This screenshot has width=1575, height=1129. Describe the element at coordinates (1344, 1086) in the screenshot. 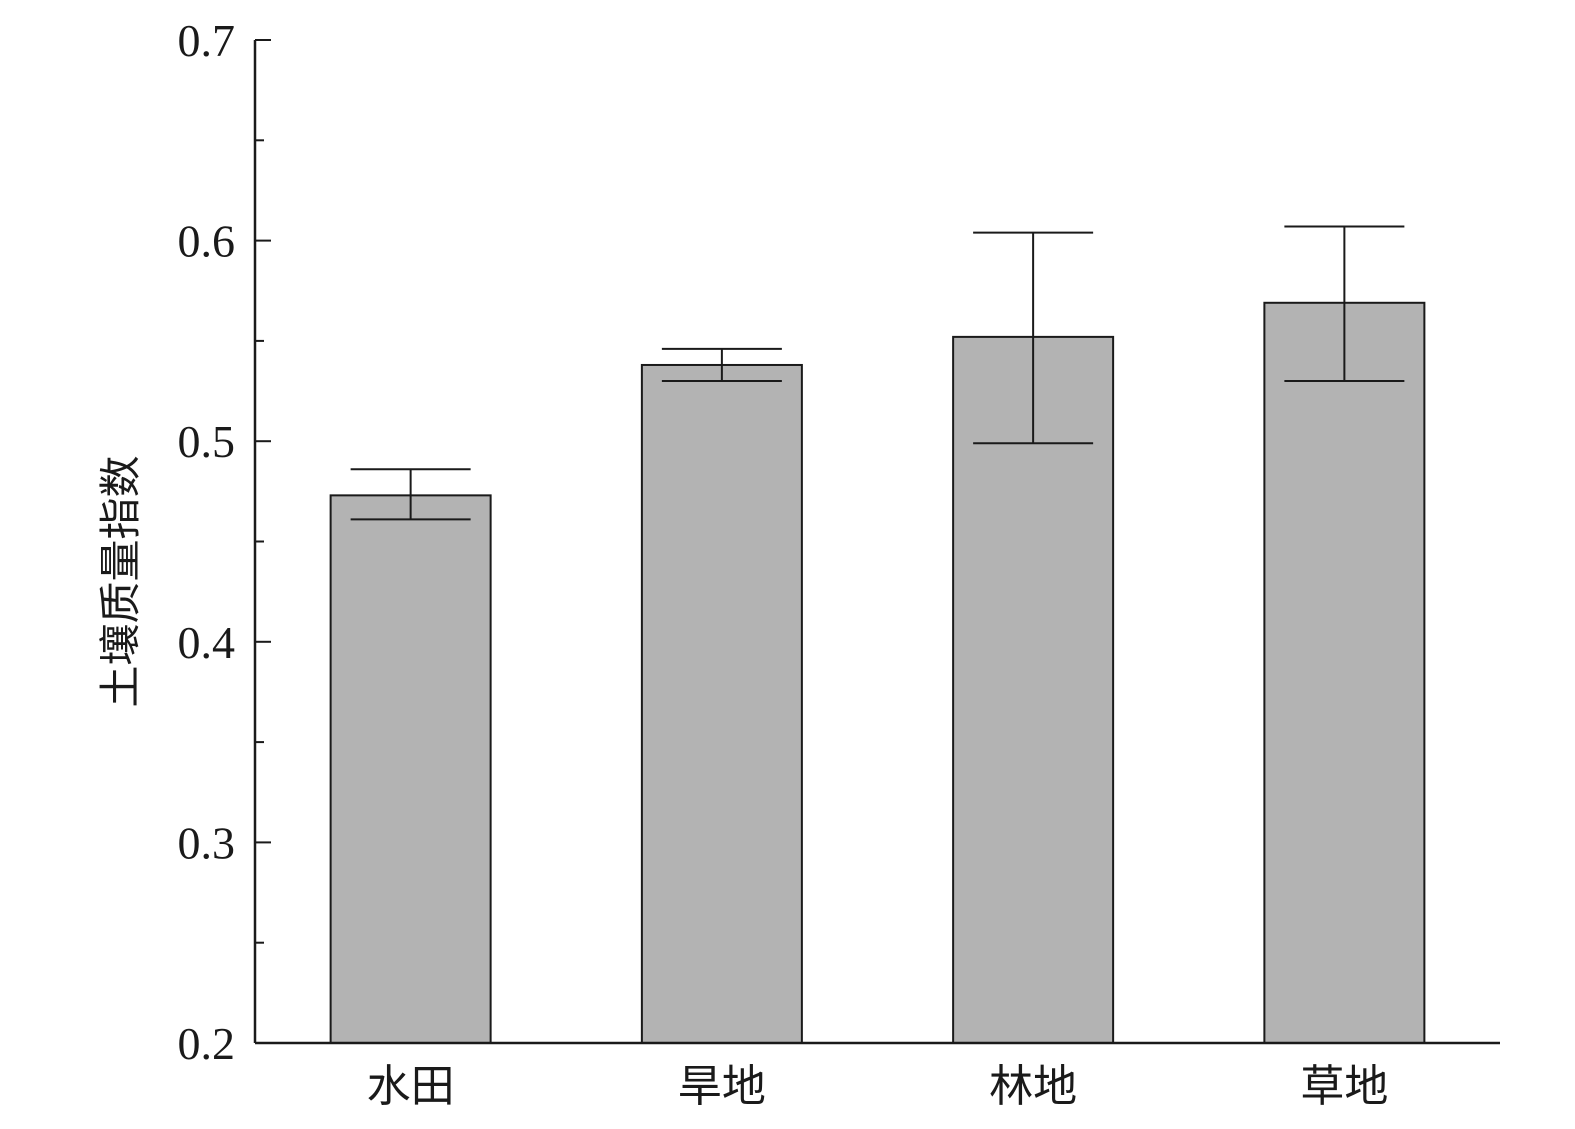

I see `x-category-label: 草地` at that location.